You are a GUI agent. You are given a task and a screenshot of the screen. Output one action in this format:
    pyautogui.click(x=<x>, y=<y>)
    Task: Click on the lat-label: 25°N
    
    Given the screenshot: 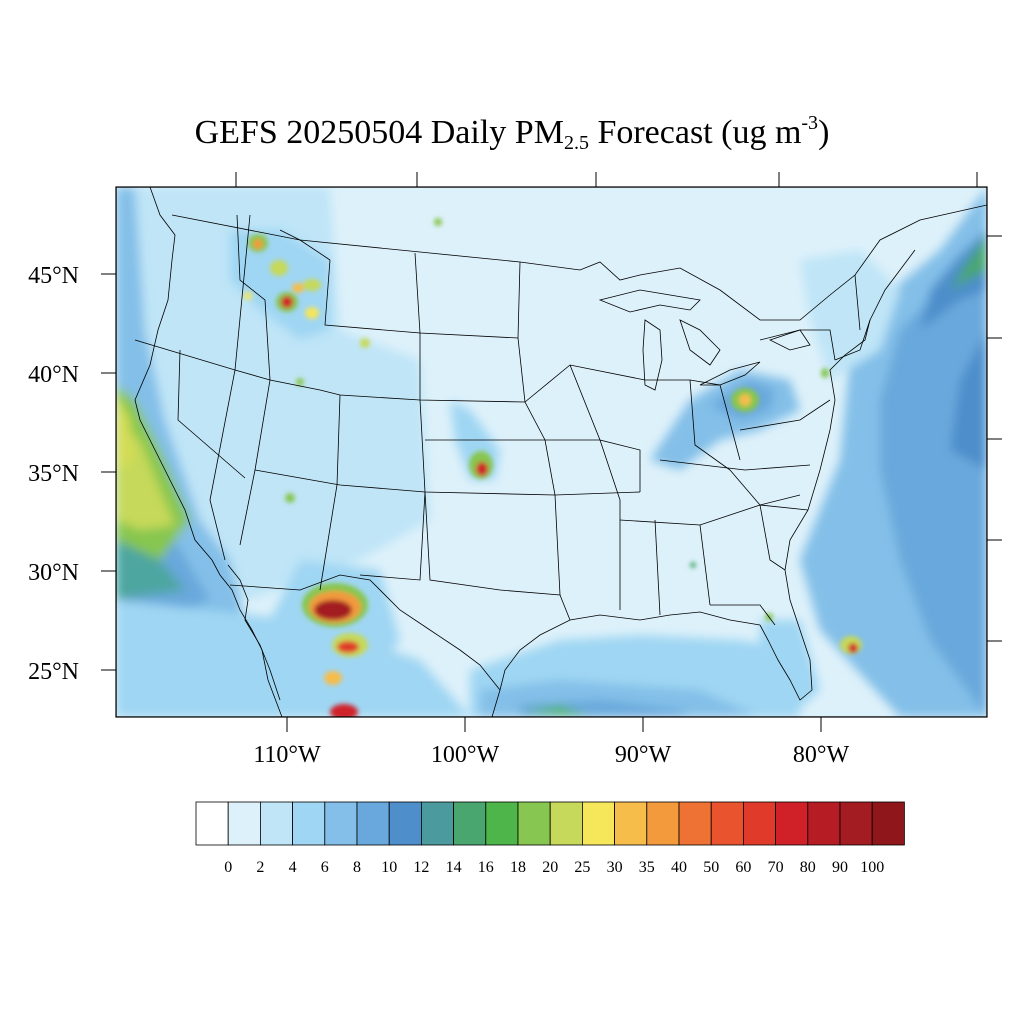 What is the action you would take?
    pyautogui.click(x=53, y=672)
    